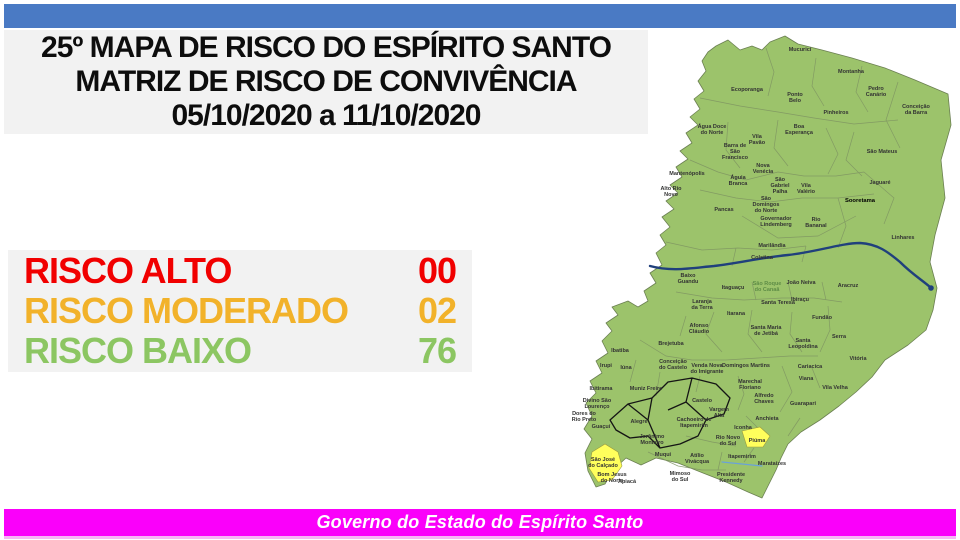 The image size is (960, 540). I want to click on map-label: Afonso Cláudio, so click(699, 328).